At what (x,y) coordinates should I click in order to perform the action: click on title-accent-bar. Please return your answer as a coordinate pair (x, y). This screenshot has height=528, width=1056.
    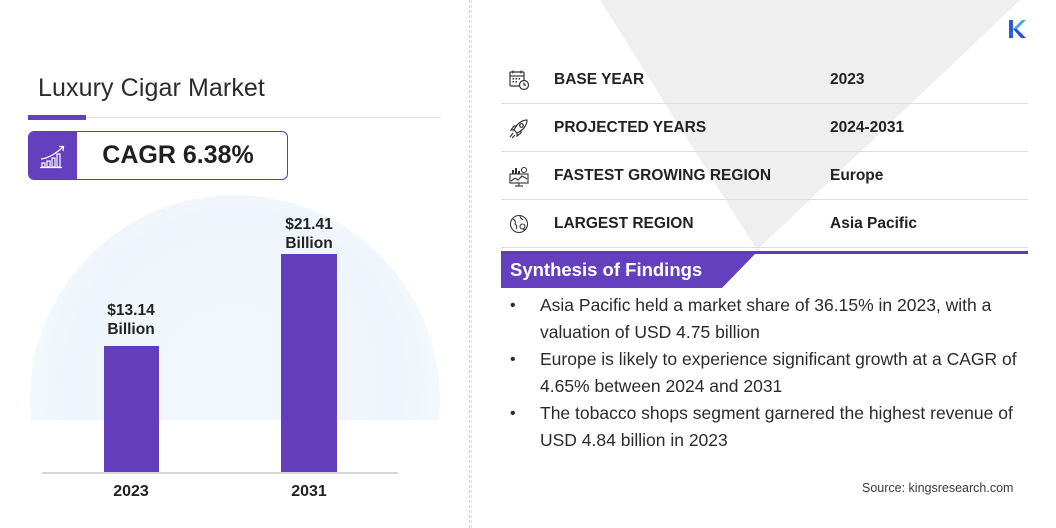
    Looking at the image, I should click on (57, 117).